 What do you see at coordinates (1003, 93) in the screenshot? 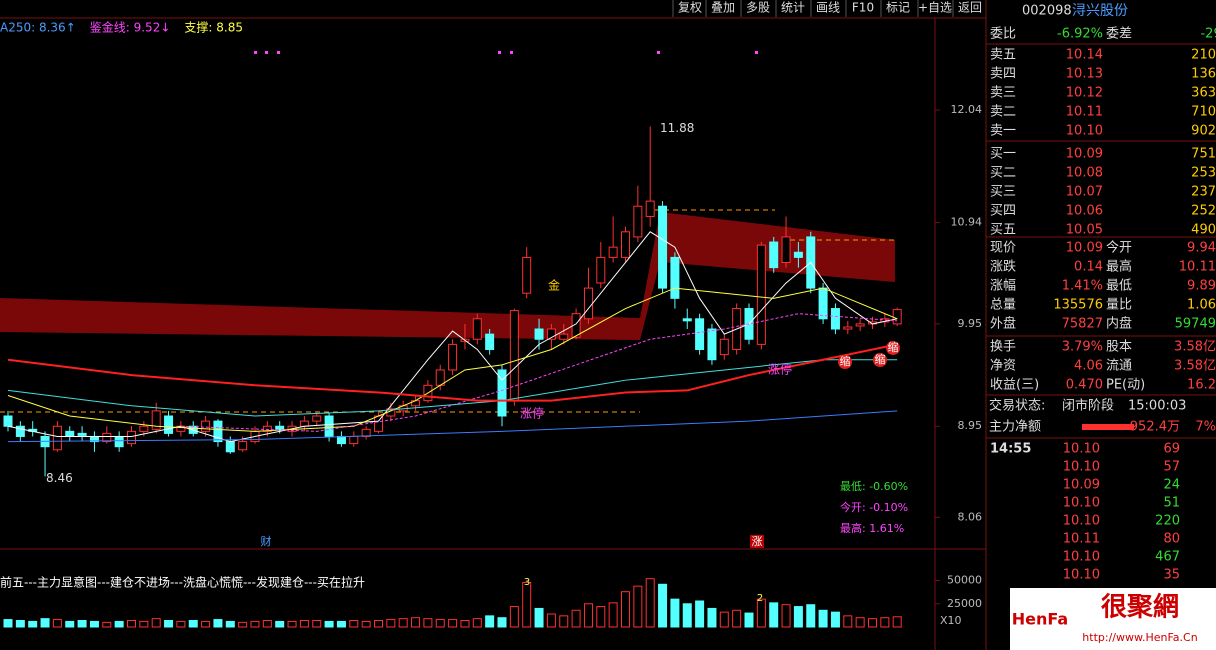
I see `quote-cell: 卖三` at bounding box center [1003, 93].